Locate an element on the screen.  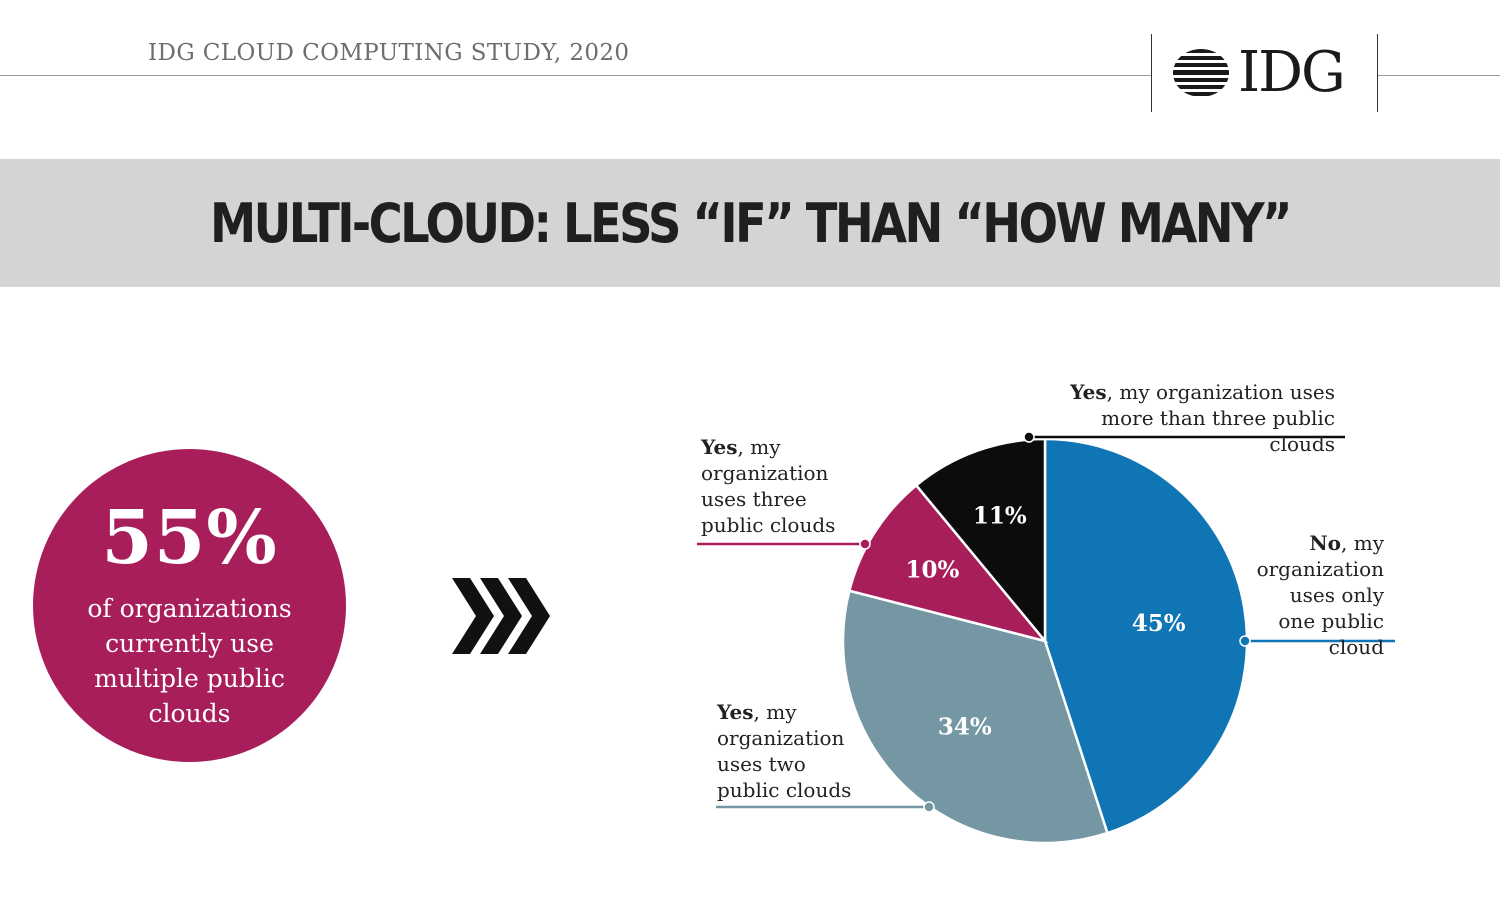
pie-slice-one-cloud is located at coordinates (1146, 636).